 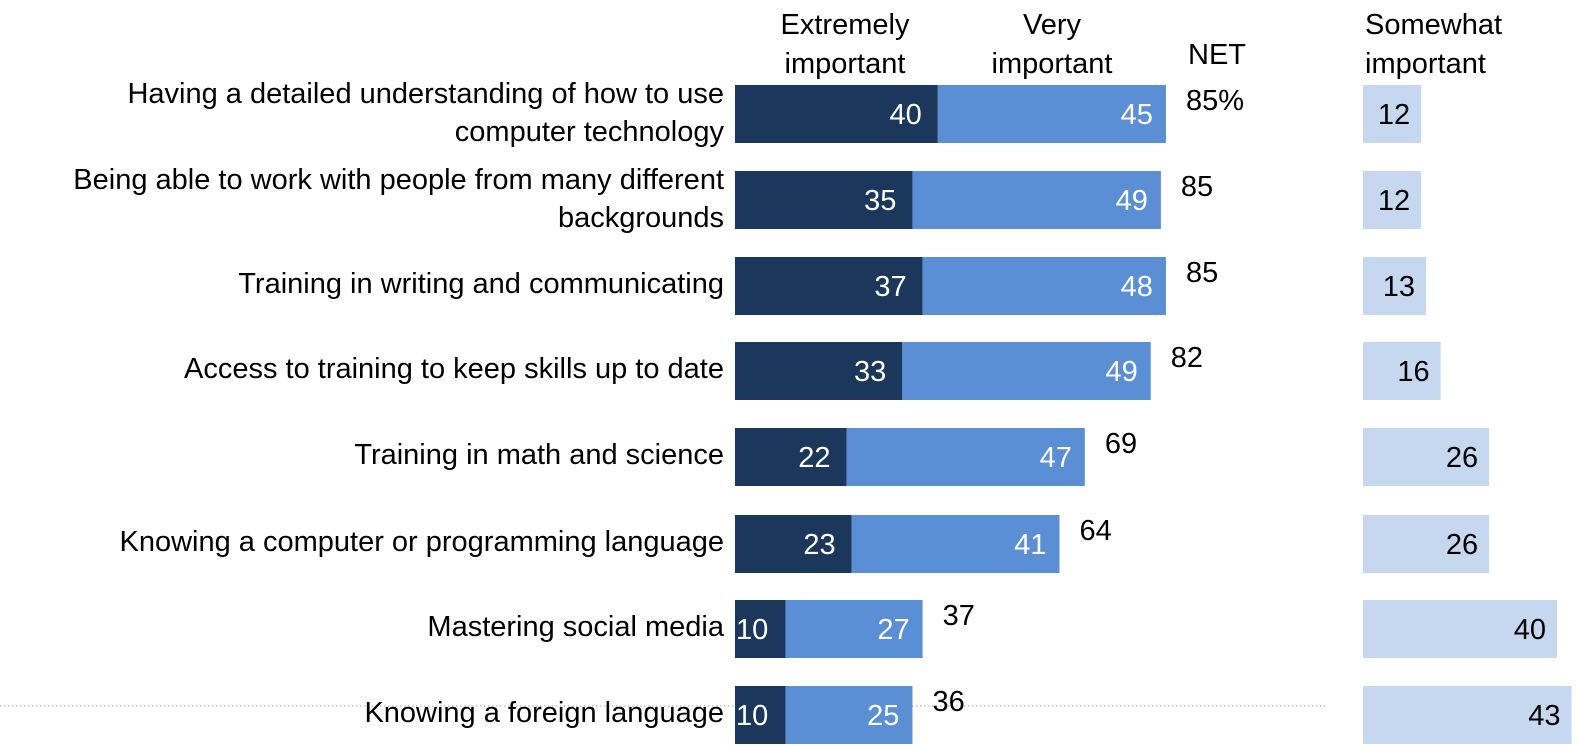 What do you see at coordinates (1052, 64) in the screenshot?
I see `header-very-line-2: important` at bounding box center [1052, 64].